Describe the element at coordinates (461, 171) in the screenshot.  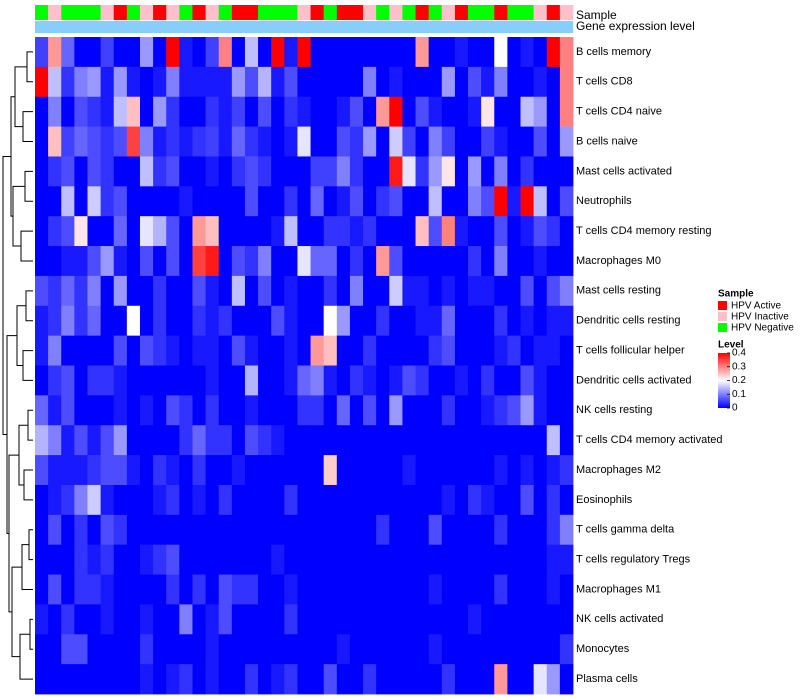
I see `heatmap-cell-r4-c32` at that location.